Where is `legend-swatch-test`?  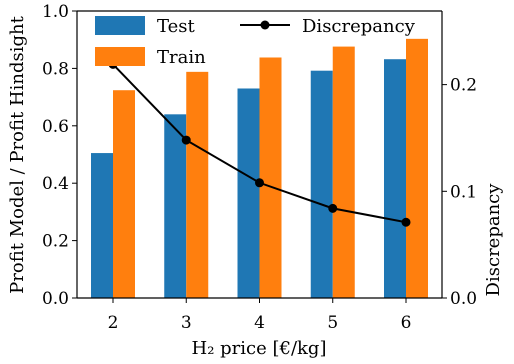 legend-swatch-test is located at coordinates (120, 25).